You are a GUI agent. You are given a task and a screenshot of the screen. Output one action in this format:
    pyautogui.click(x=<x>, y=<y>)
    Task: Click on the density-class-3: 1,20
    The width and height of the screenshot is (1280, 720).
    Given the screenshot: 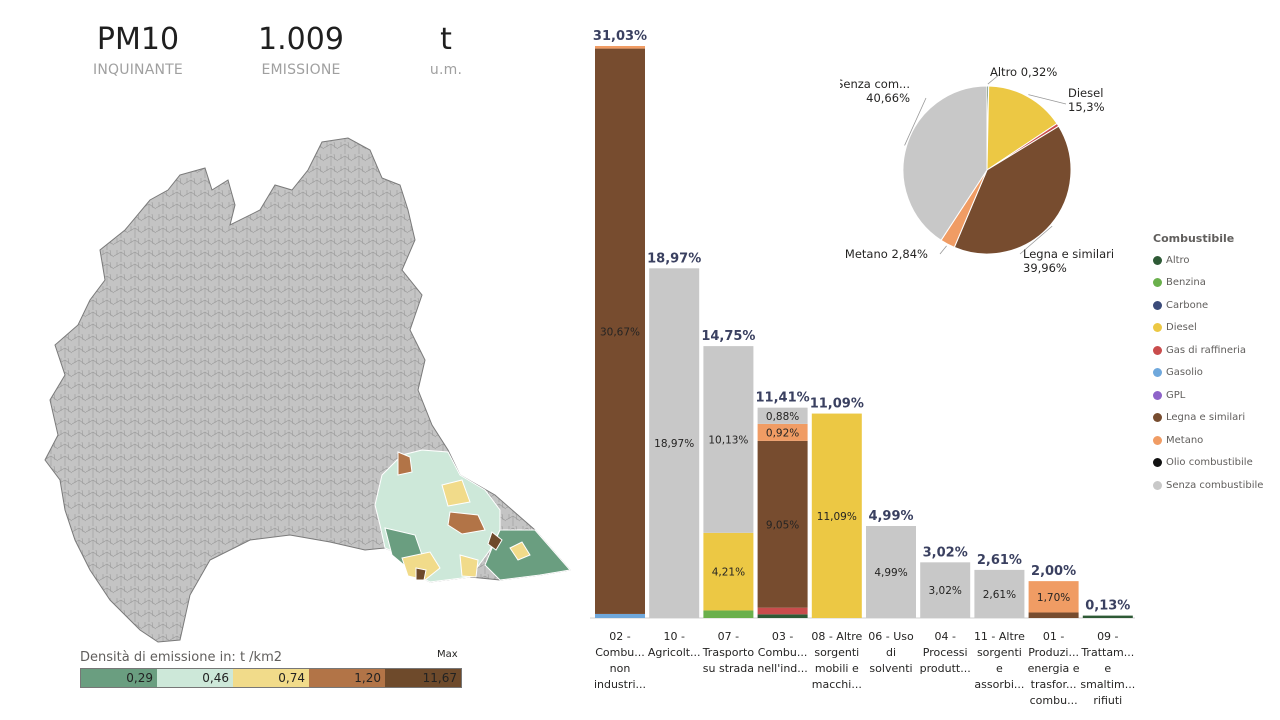 What is the action you would take?
    pyautogui.click(x=347, y=678)
    